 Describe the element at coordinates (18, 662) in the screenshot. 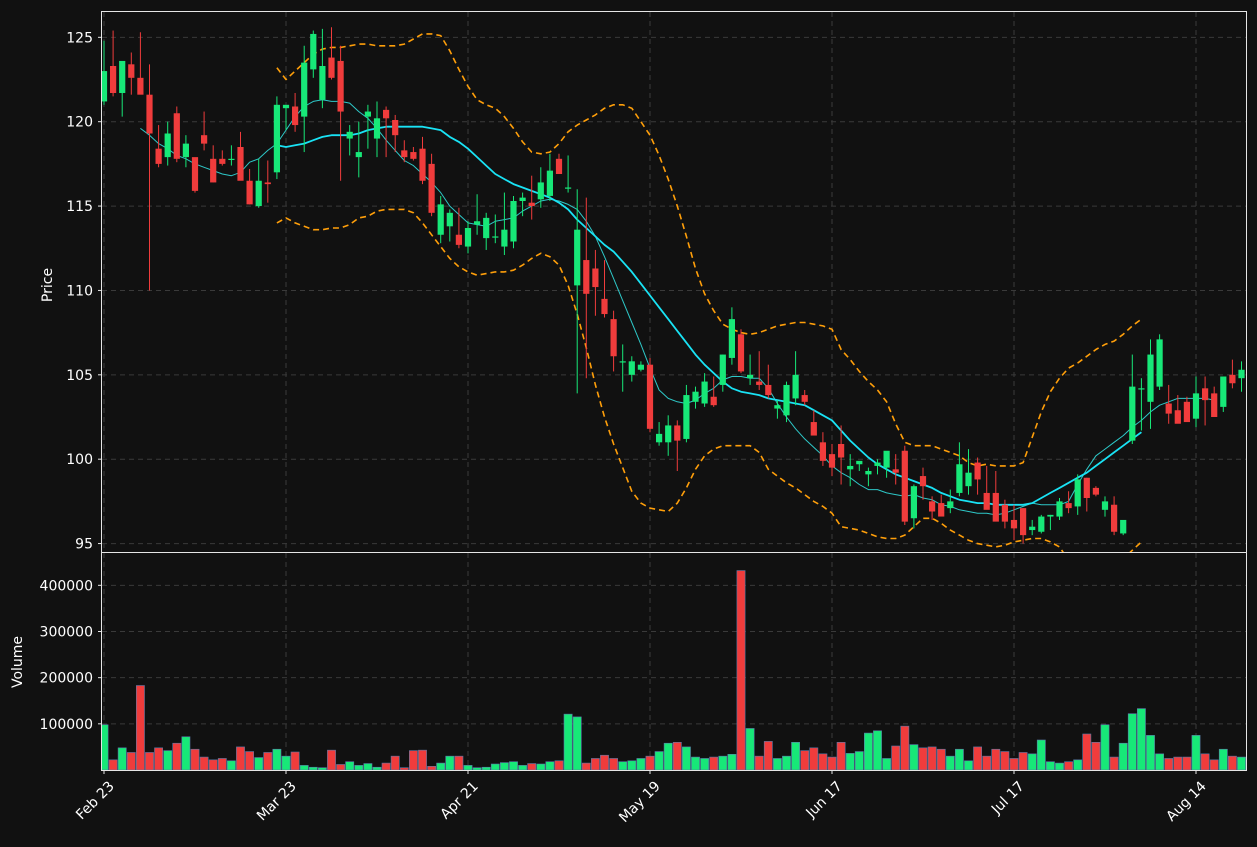

I see `volume-axis-label: Volume` at that location.